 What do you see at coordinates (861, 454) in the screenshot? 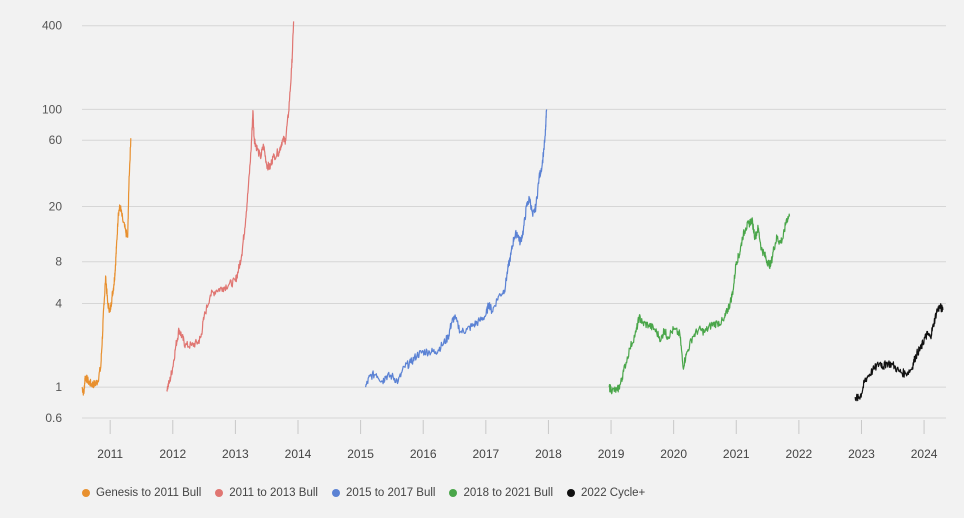
I see `x-tick-label: 2023` at bounding box center [861, 454].